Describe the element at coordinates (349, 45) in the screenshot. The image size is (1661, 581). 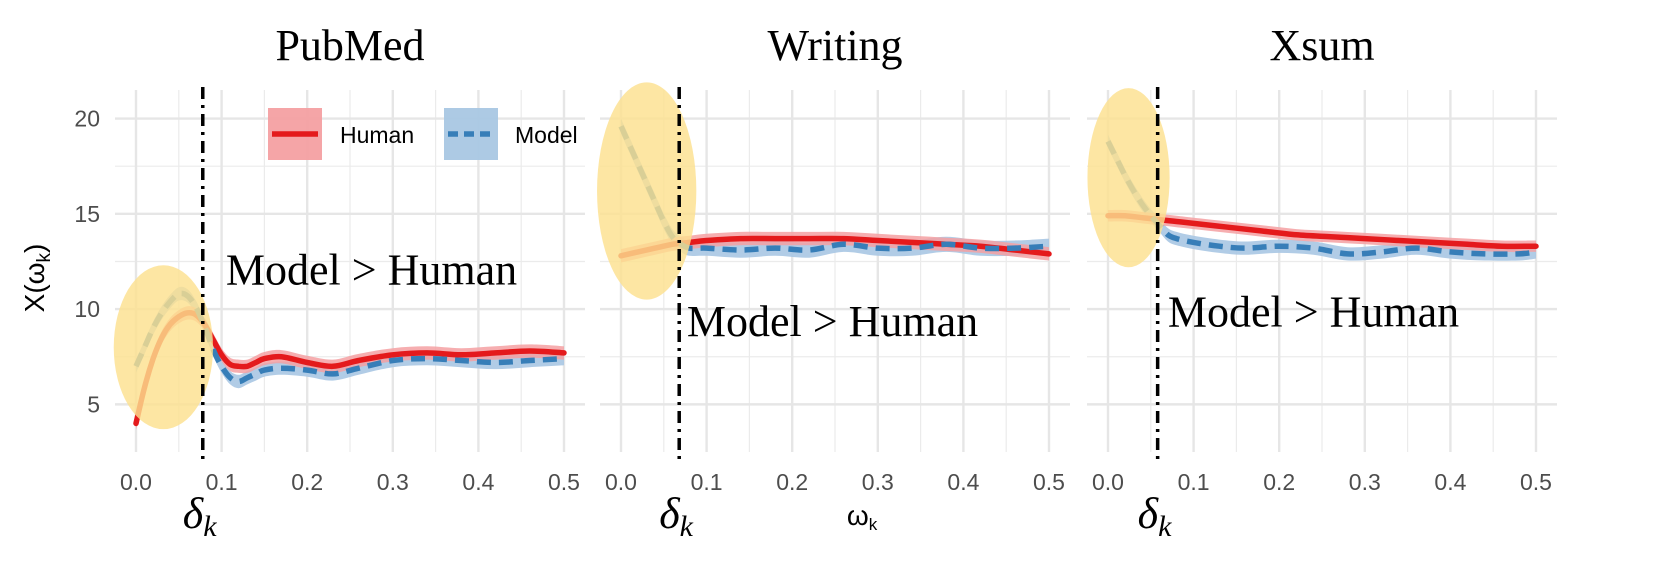
I see `panel-title: PubMed` at that location.